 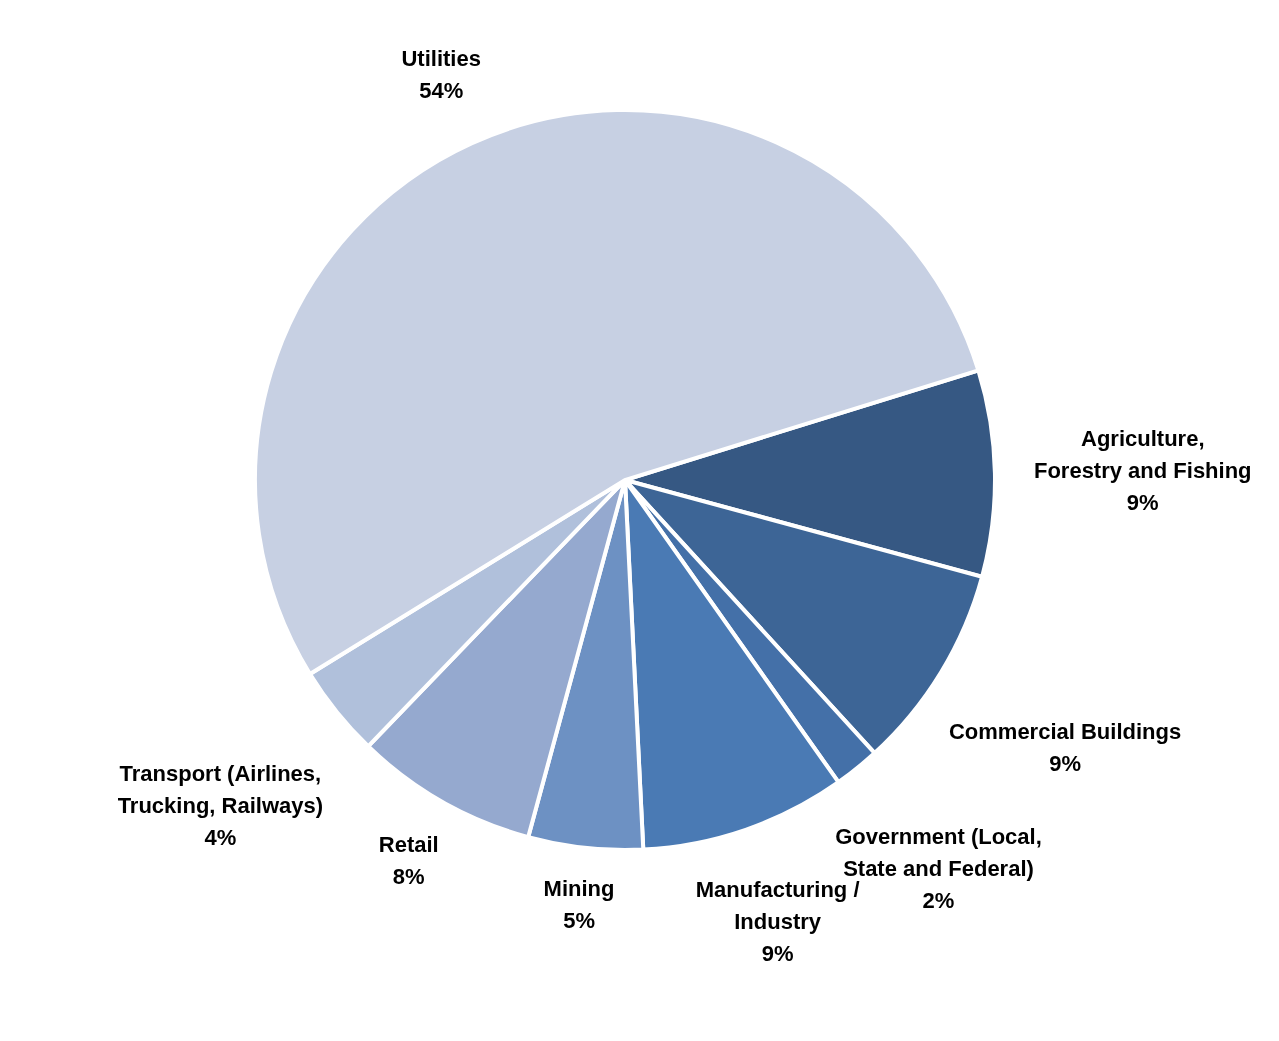 I want to click on slice-label: Mining, so click(x=579, y=889).